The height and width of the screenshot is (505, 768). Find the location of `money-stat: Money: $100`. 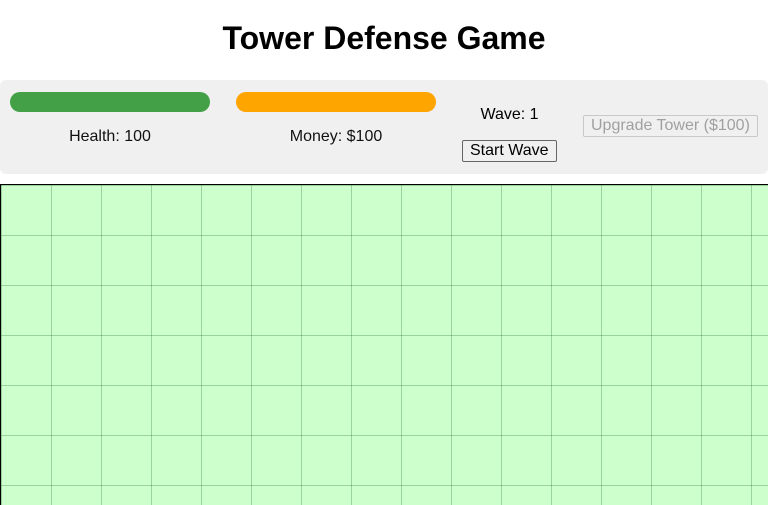

money-stat: Money: $100 is located at coordinates (336, 119).